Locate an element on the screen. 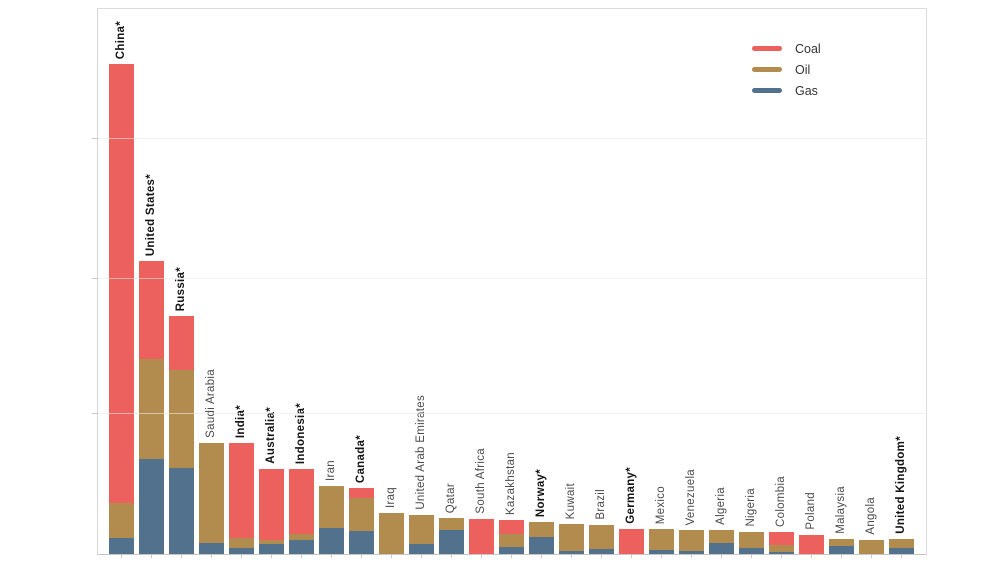  gridline-overlay is located at coordinates (512, 278).